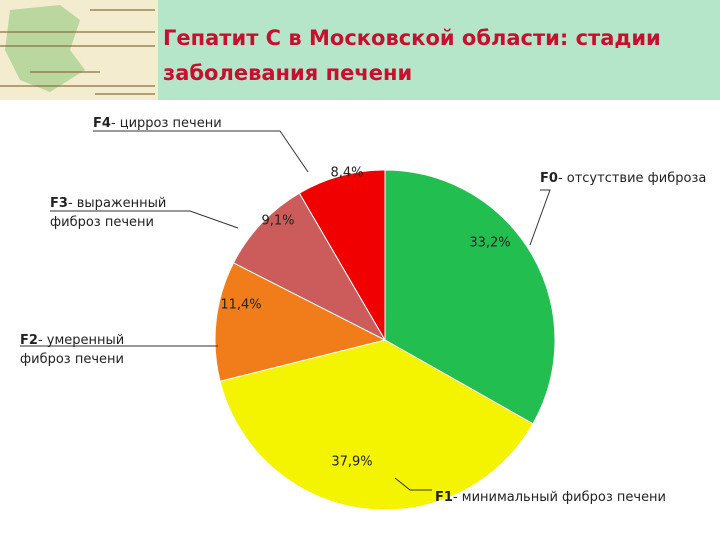  Describe the element at coordinates (351, 462) in the screenshot. I see `value-label: 37,9%` at that location.